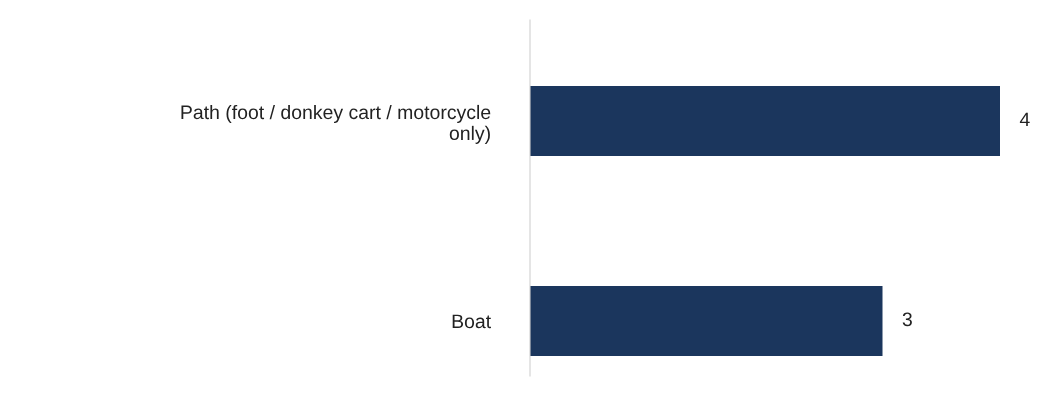  Describe the element at coordinates (471, 321) in the screenshot. I see `y-tick-label: Boat` at that location.